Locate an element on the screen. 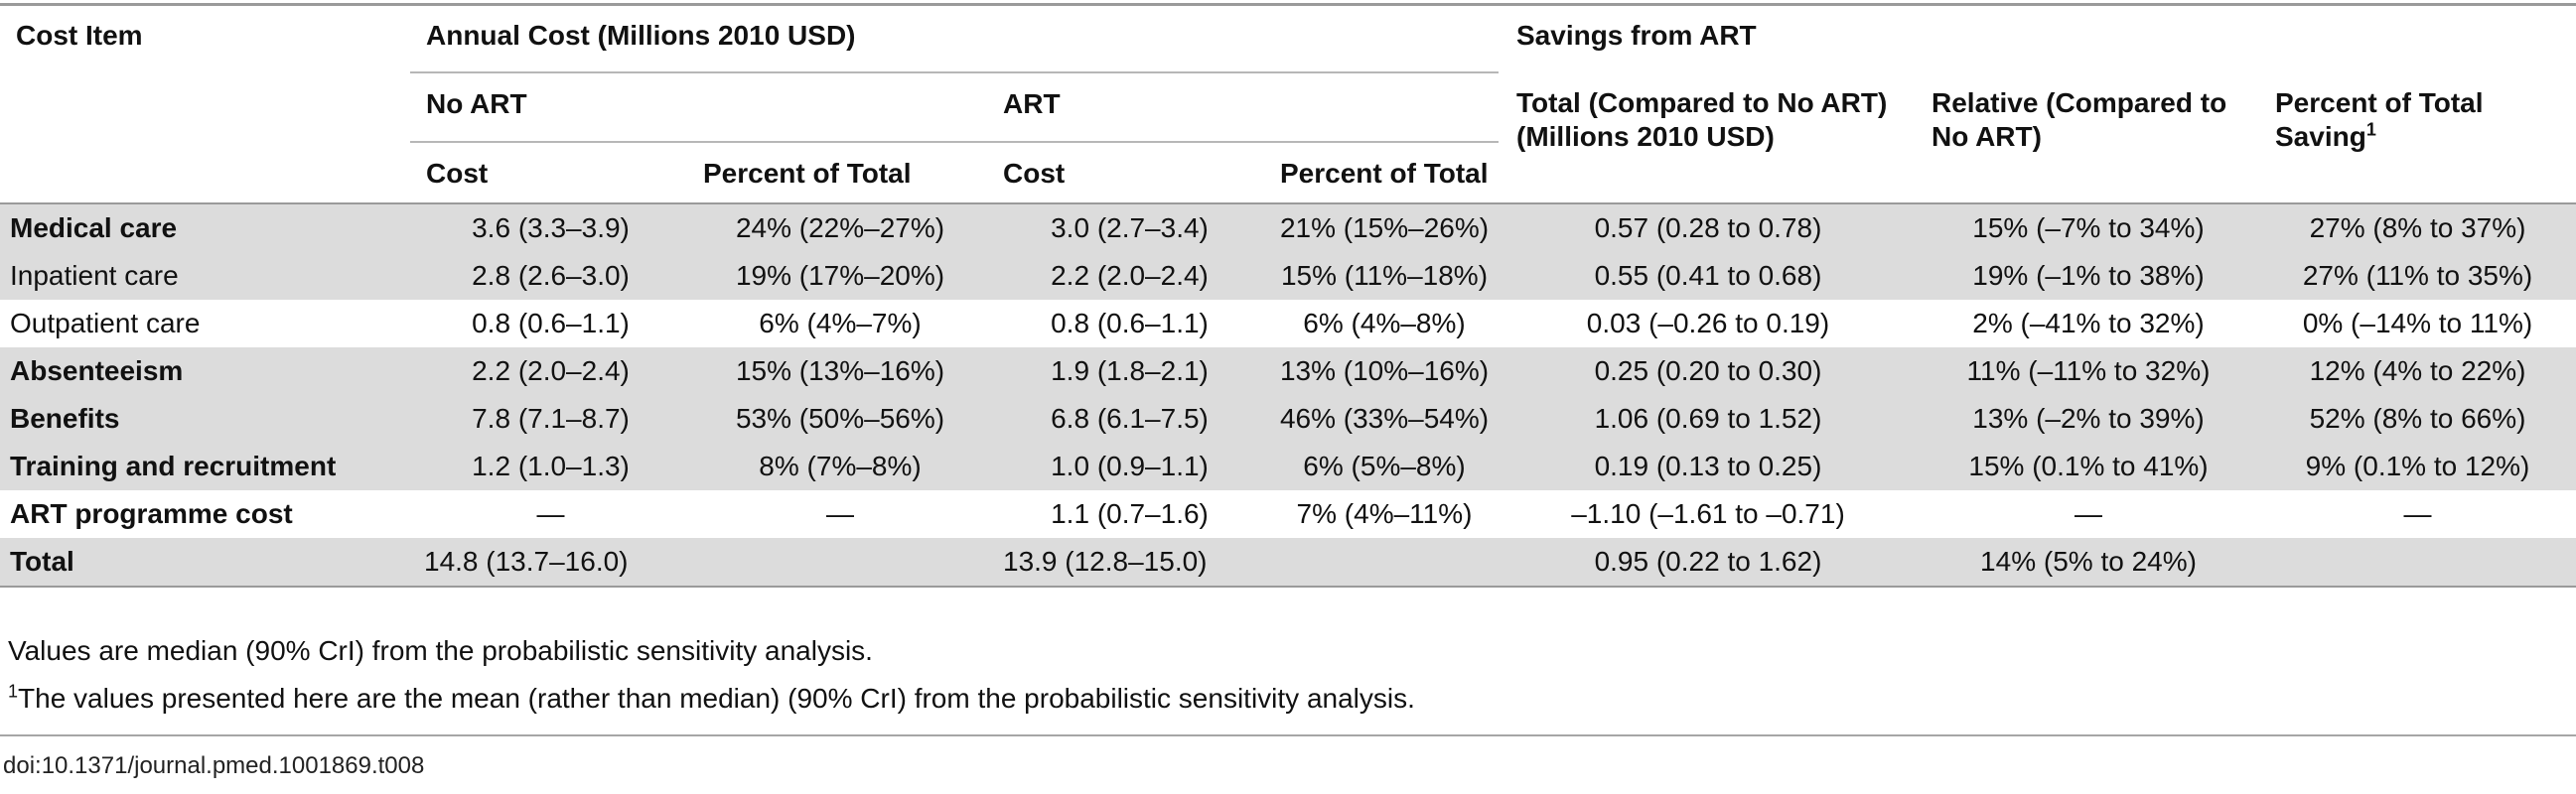 Image resolution: width=2576 pixels, height=794 pixels. footnote-marker: 1 is located at coordinates (2370, 129).